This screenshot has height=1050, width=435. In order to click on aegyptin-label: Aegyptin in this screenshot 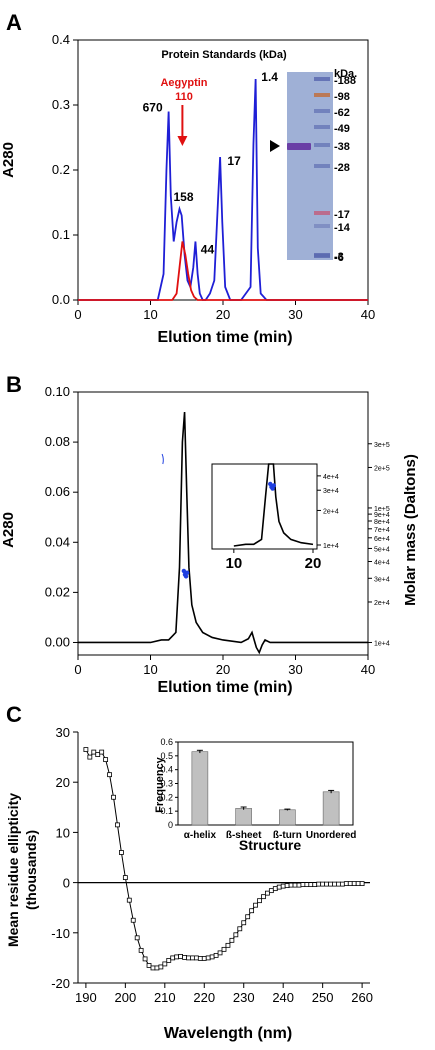, I will do `click(183, 83)`.